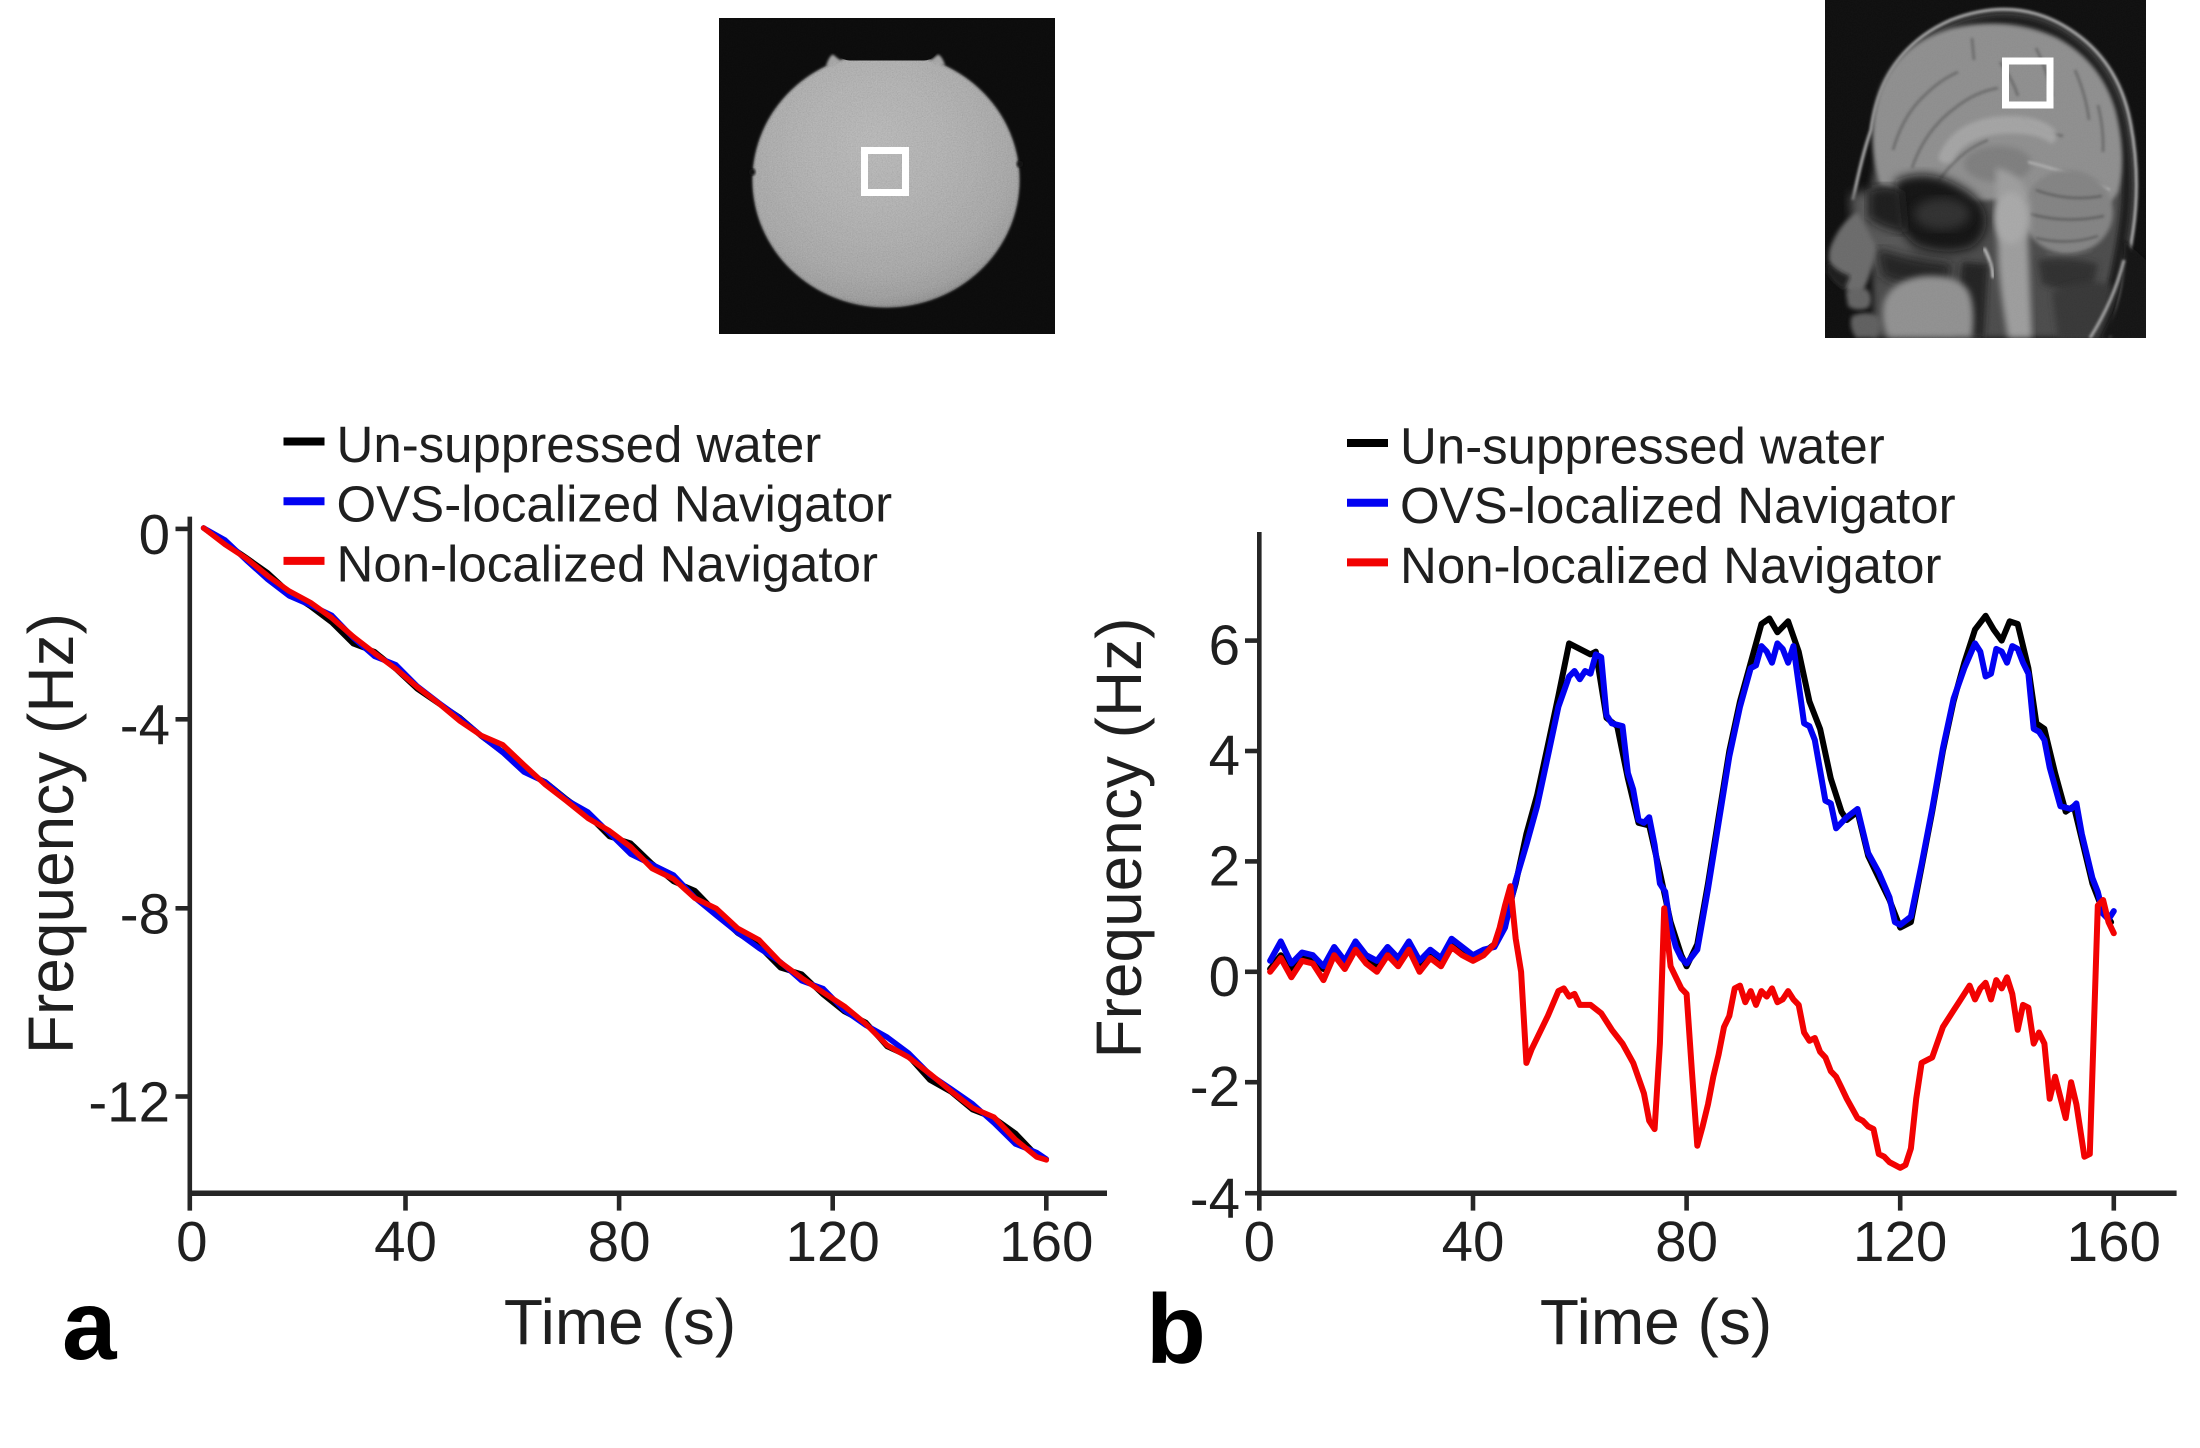 Image resolution: width=2200 pixels, height=1448 pixels. Describe the element at coordinates (90, 1325) in the screenshot. I see `svg-text: a` at that location.